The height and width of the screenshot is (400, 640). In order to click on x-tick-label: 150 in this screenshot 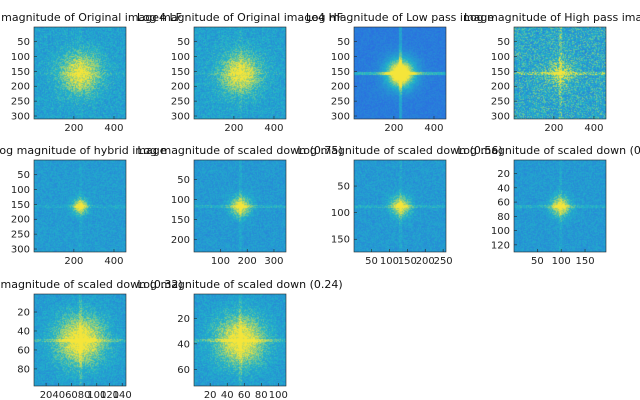, I will do `click(584, 261)`.